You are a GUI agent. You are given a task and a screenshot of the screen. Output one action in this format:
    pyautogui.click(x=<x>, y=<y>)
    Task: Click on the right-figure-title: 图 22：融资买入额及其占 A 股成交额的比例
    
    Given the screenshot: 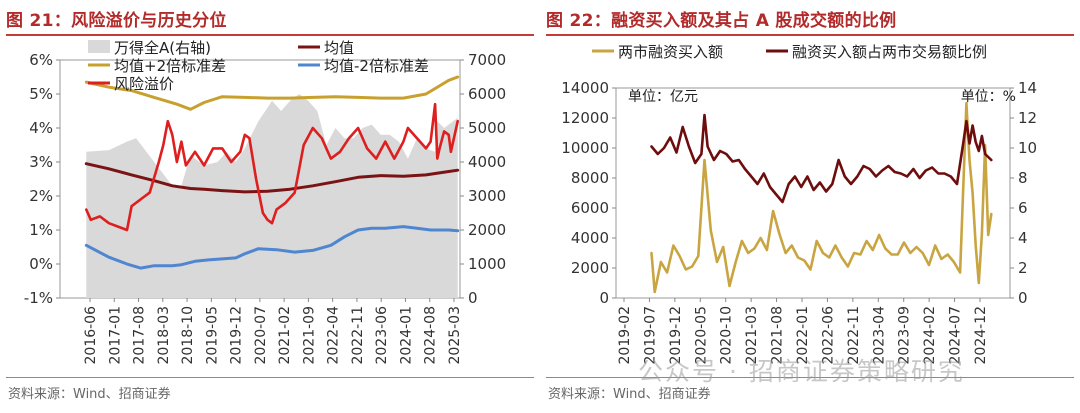 What is the action you would take?
    pyautogui.click(x=721, y=21)
    